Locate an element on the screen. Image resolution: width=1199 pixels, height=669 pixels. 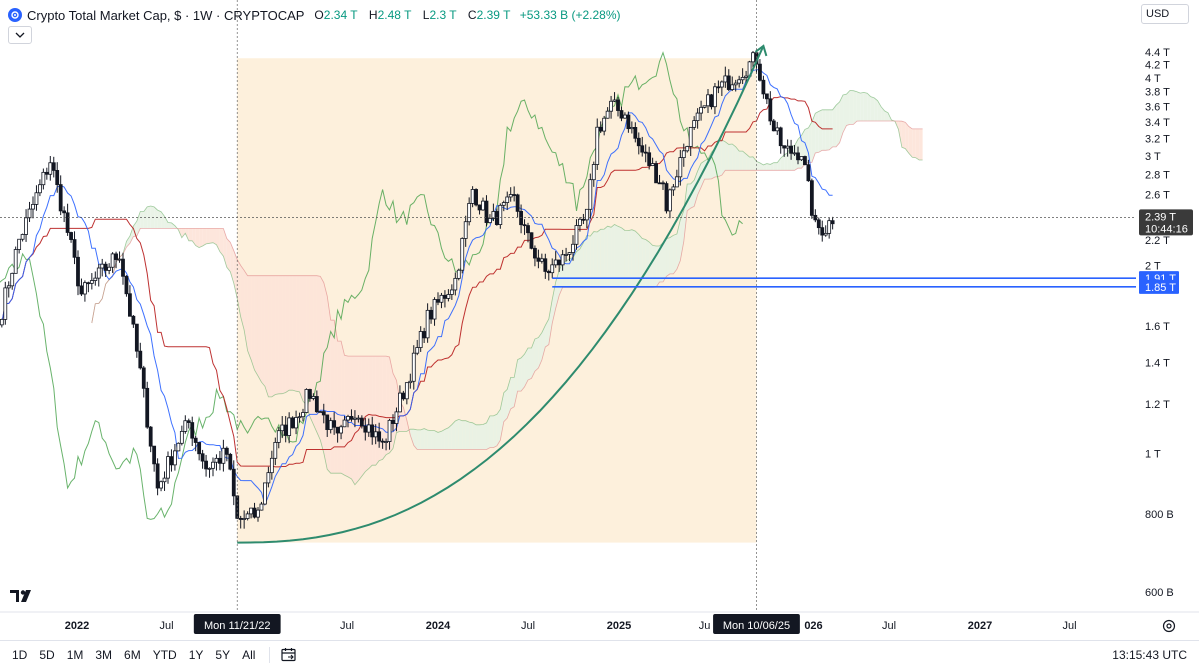
range-5y-button: 5Y is located at coordinates (222, 655).